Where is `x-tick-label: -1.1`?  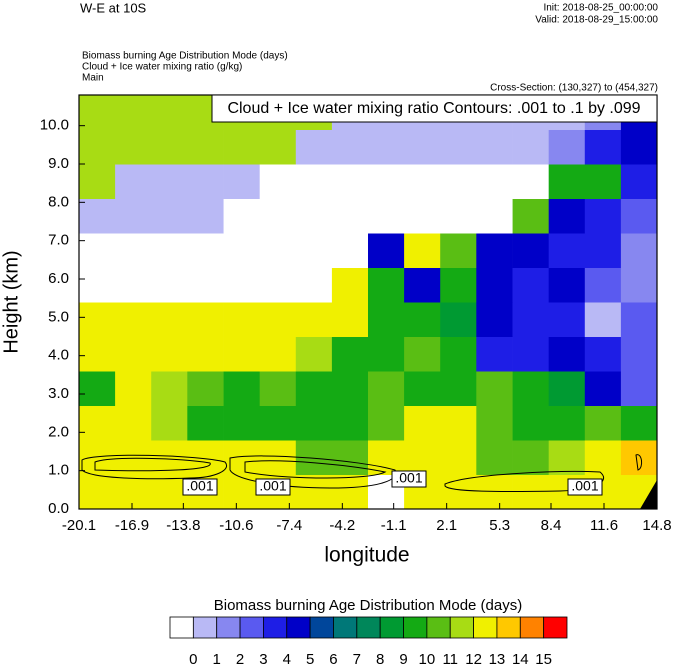
x-tick-label: -1.1 is located at coordinates (394, 525).